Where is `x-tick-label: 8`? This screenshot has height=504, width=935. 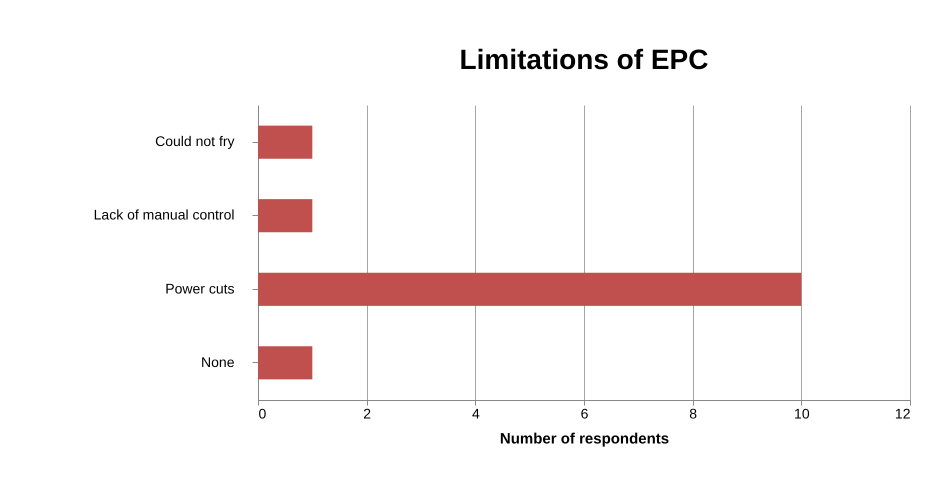 x-tick-label: 8 is located at coordinates (693, 414).